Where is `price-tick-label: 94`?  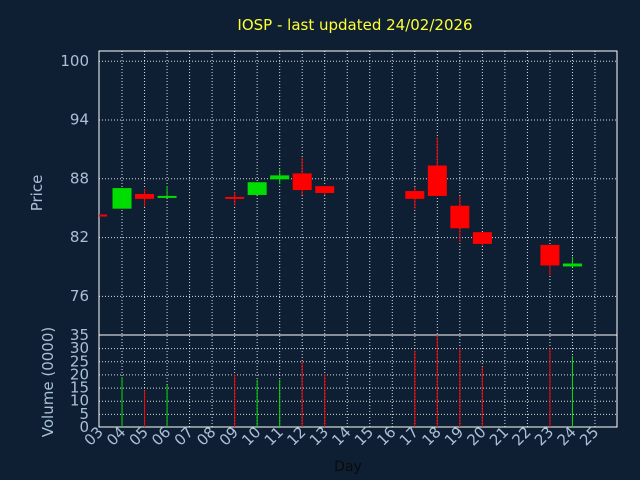
price-tick-label: 94 is located at coordinates (79, 120).